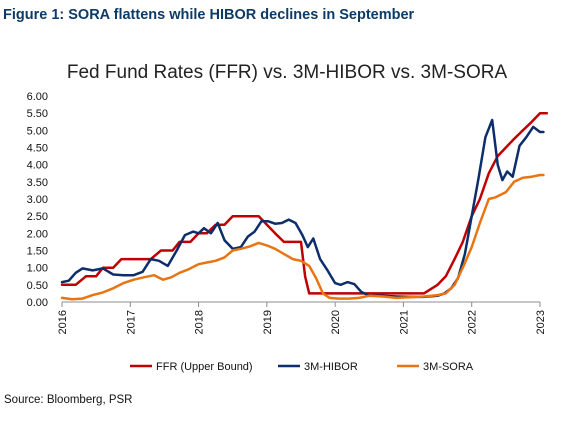 This screenshot has width=566, height=441. What do you see at coordinates (37, 149) in the screenshot?
I see `y-tick-label: 4.50` at bounding box center [37, 149].